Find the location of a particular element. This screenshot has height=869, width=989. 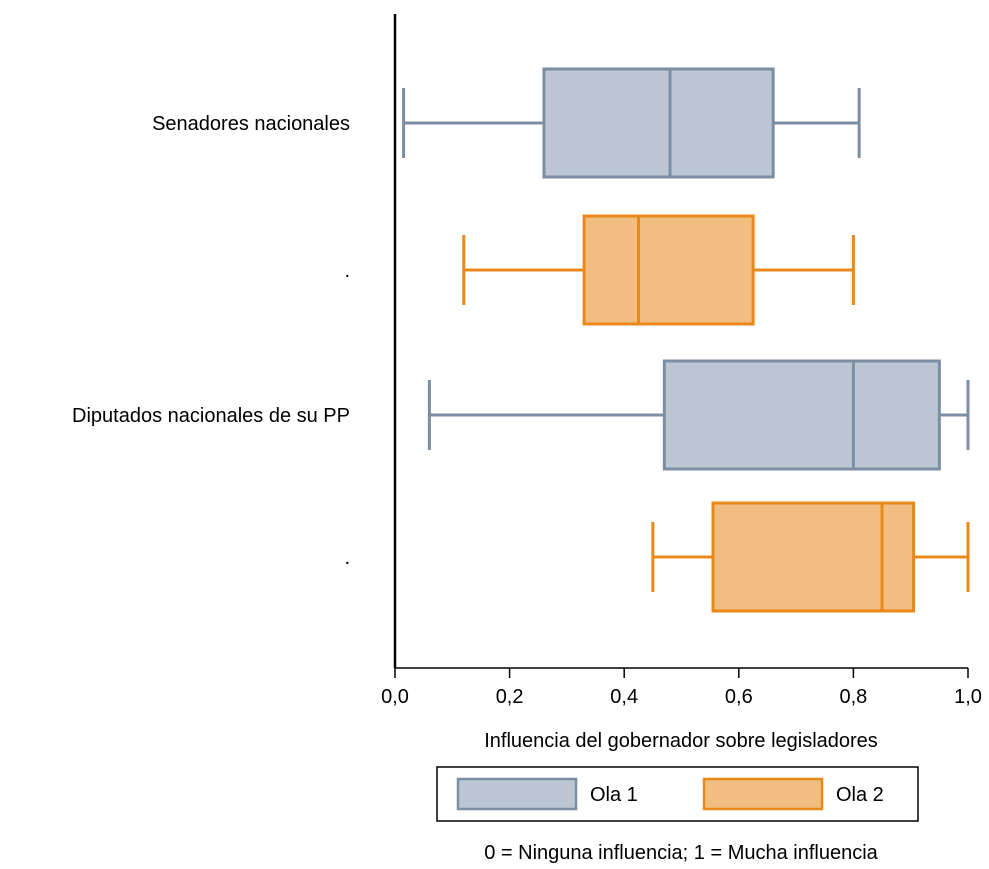

x-tick-label: 0,6 is located at coordinates (739, 697).